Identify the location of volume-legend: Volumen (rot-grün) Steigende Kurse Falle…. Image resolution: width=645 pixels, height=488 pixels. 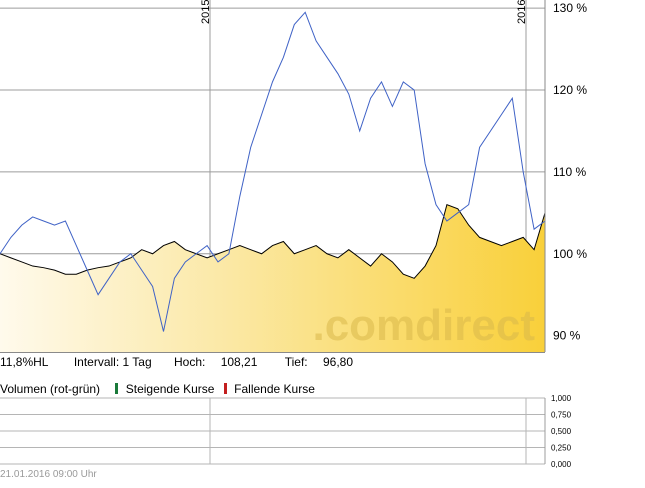
(157, 389).